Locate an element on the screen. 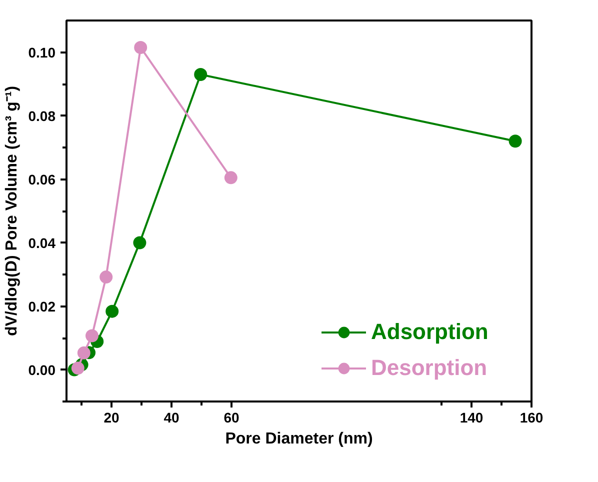  x-axis-title: Pore Diameter (nm) is located at coordinates (299, 439).